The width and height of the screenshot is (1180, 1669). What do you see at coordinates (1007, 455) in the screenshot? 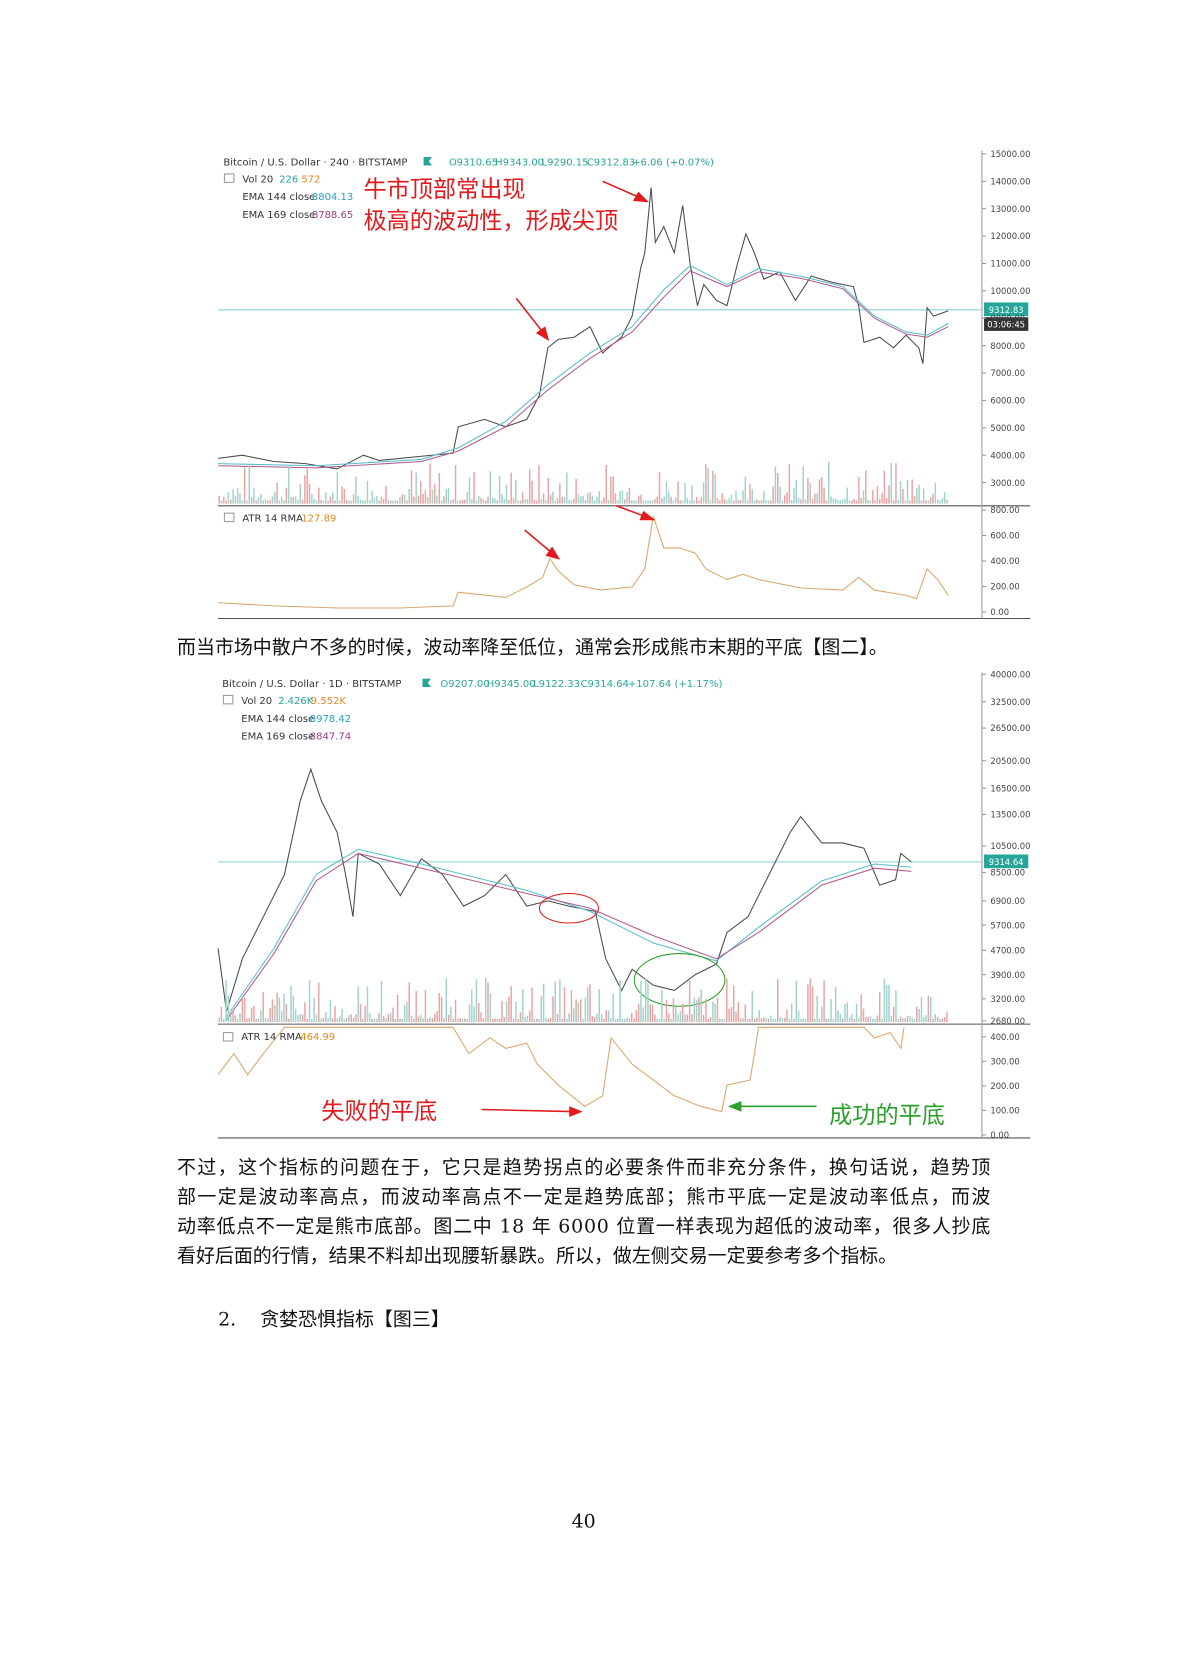
I see `axis-label: 4000.00` at bounding box center [1007, 455].